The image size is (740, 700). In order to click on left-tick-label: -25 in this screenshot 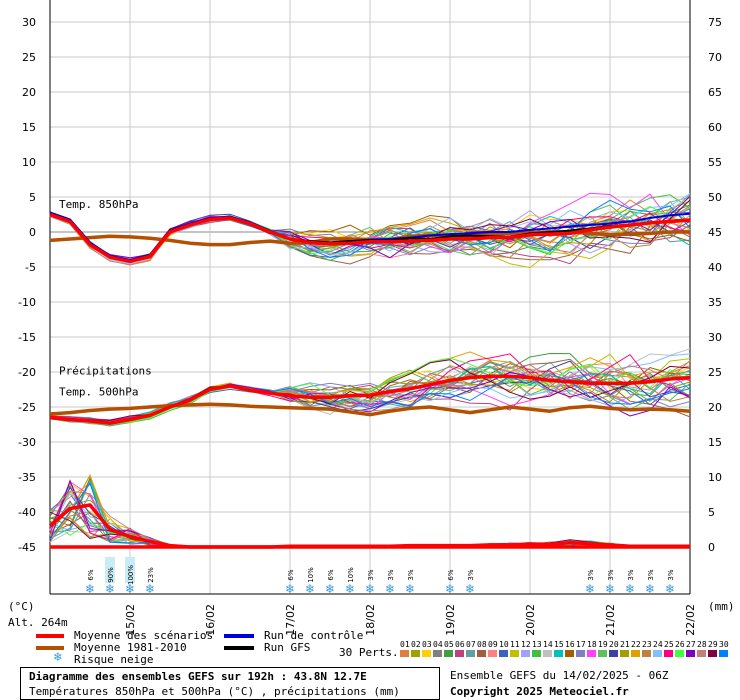, I will do `click(27, 407)`.